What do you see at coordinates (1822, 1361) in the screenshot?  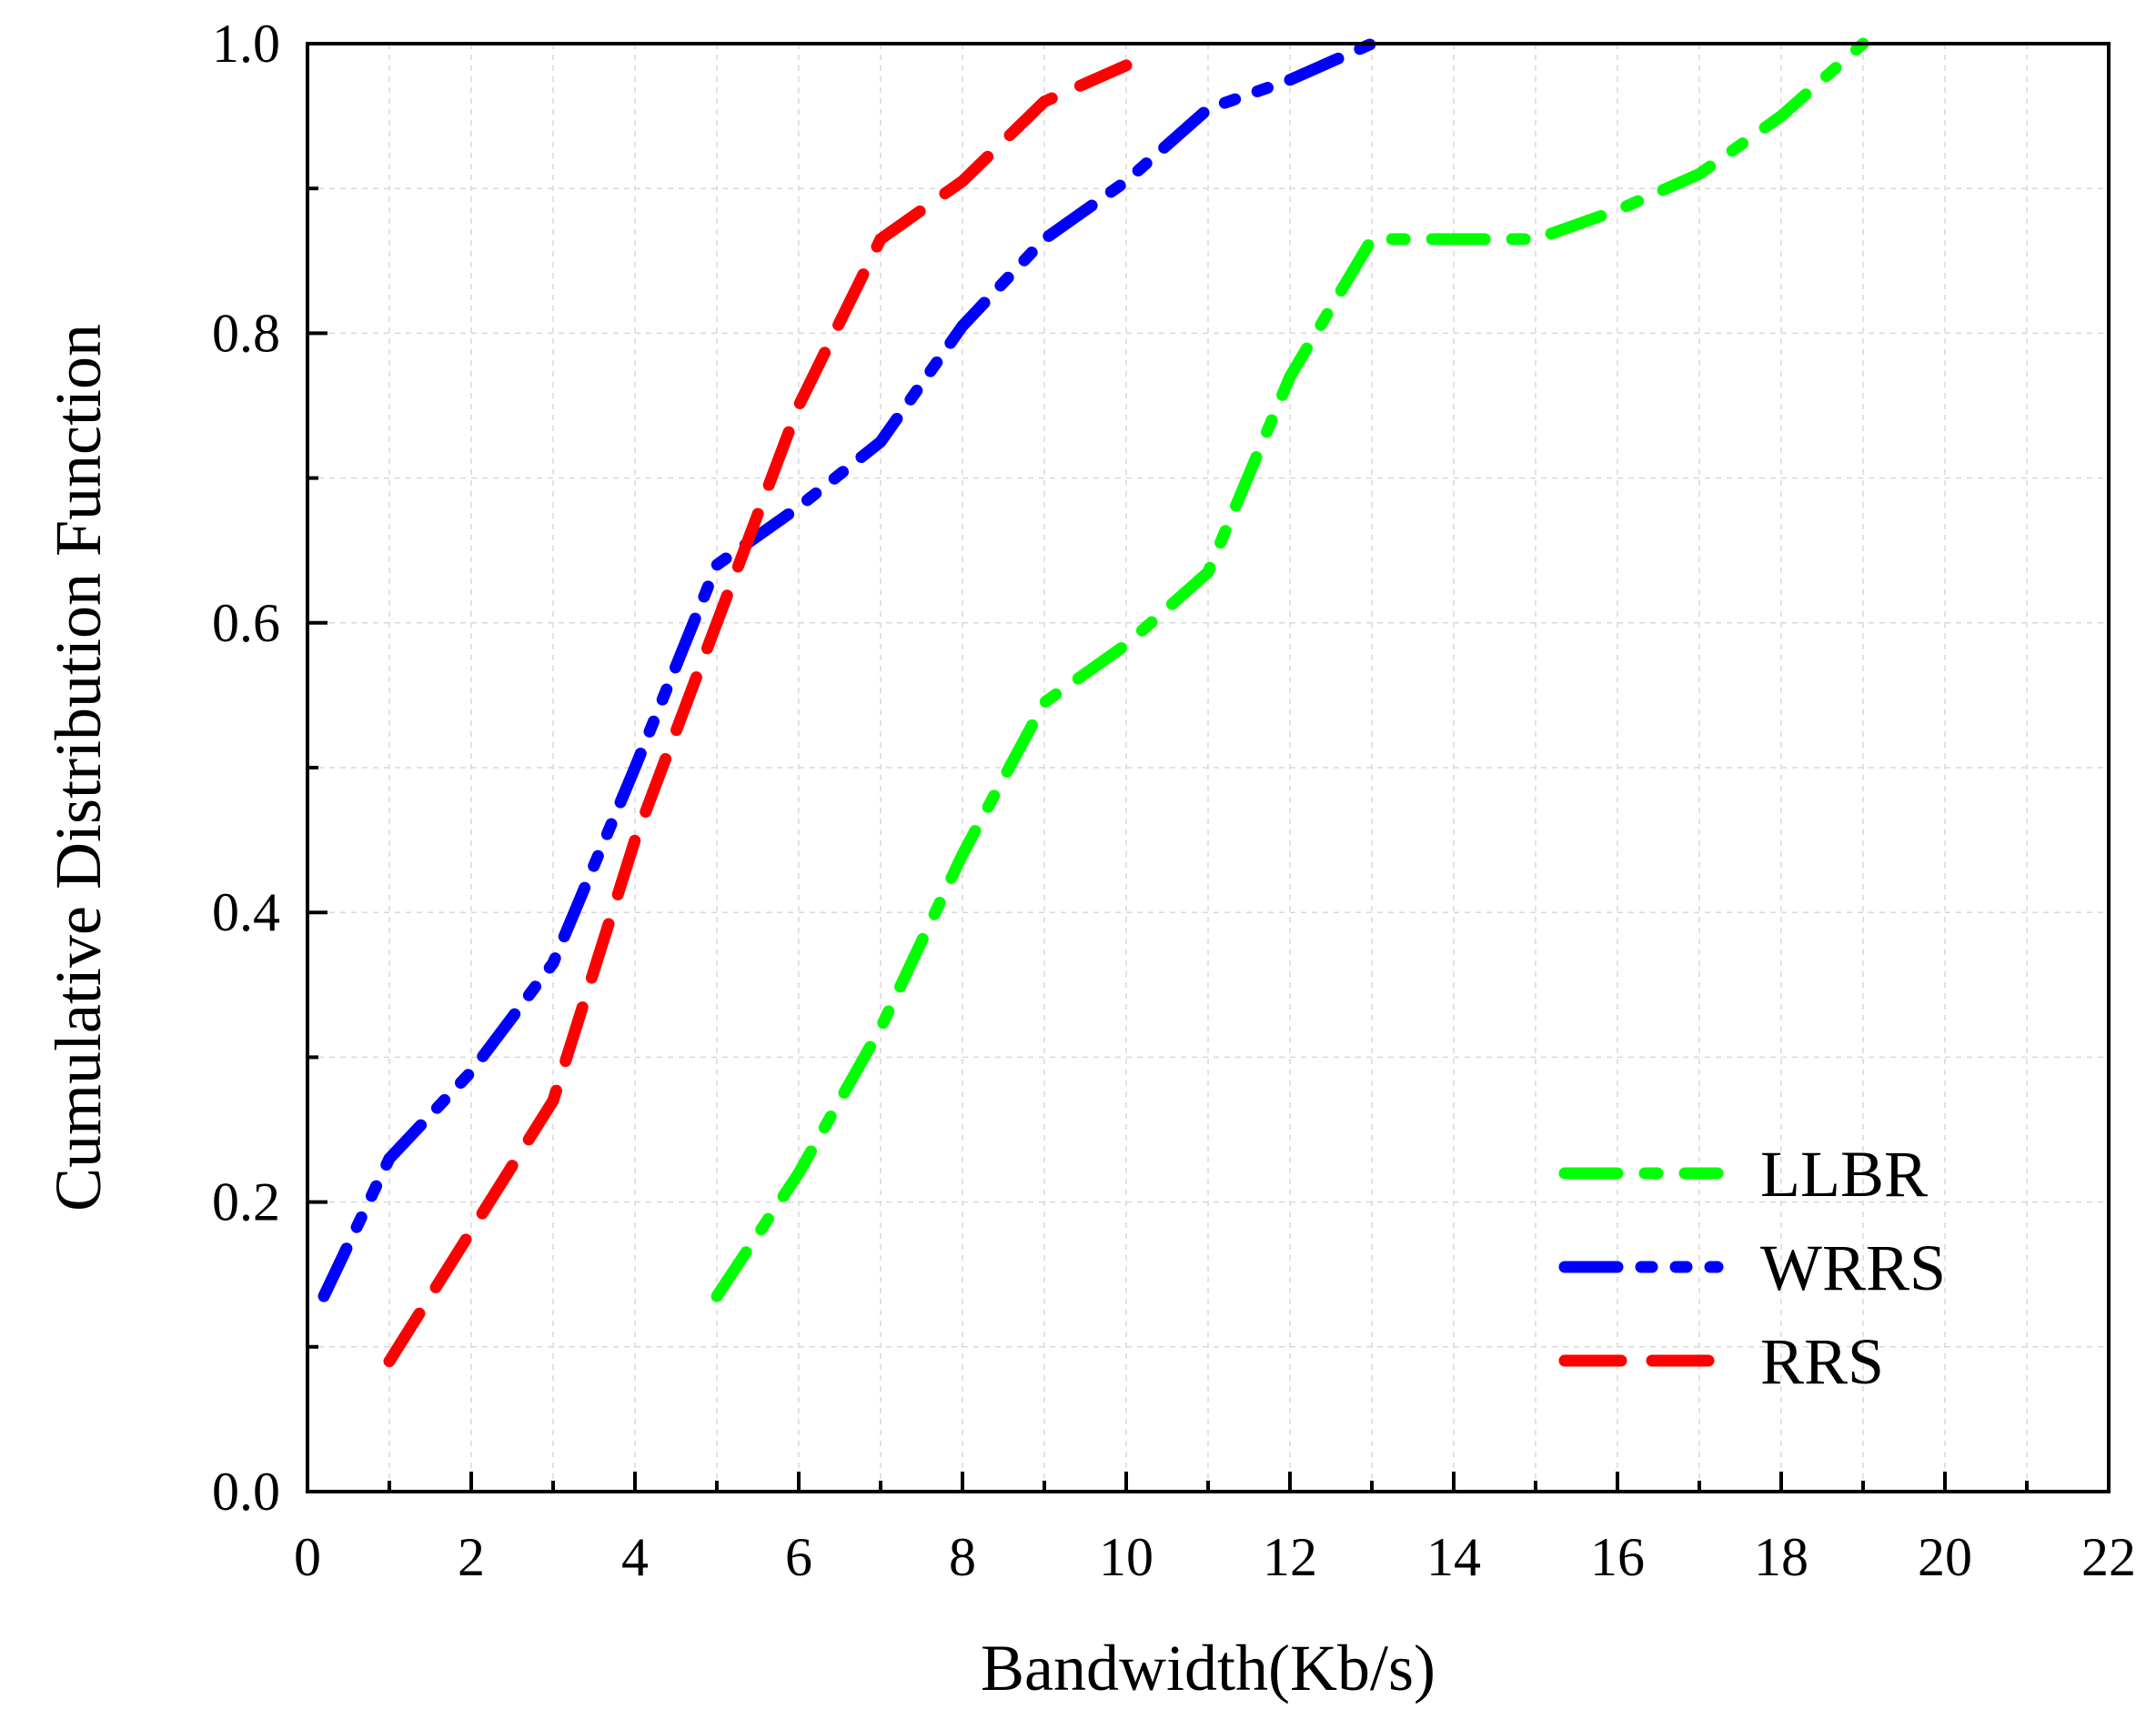 I see `legend-label: RRS` at bounding box center [1822, 1361].